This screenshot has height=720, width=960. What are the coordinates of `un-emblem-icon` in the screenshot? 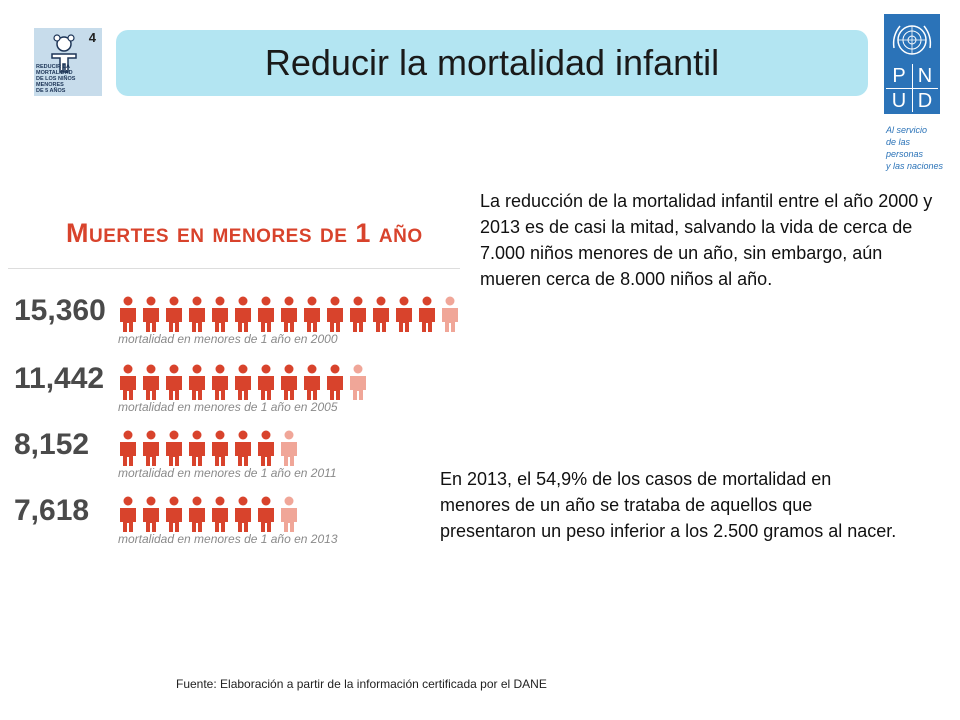 It's located at (912, 40).